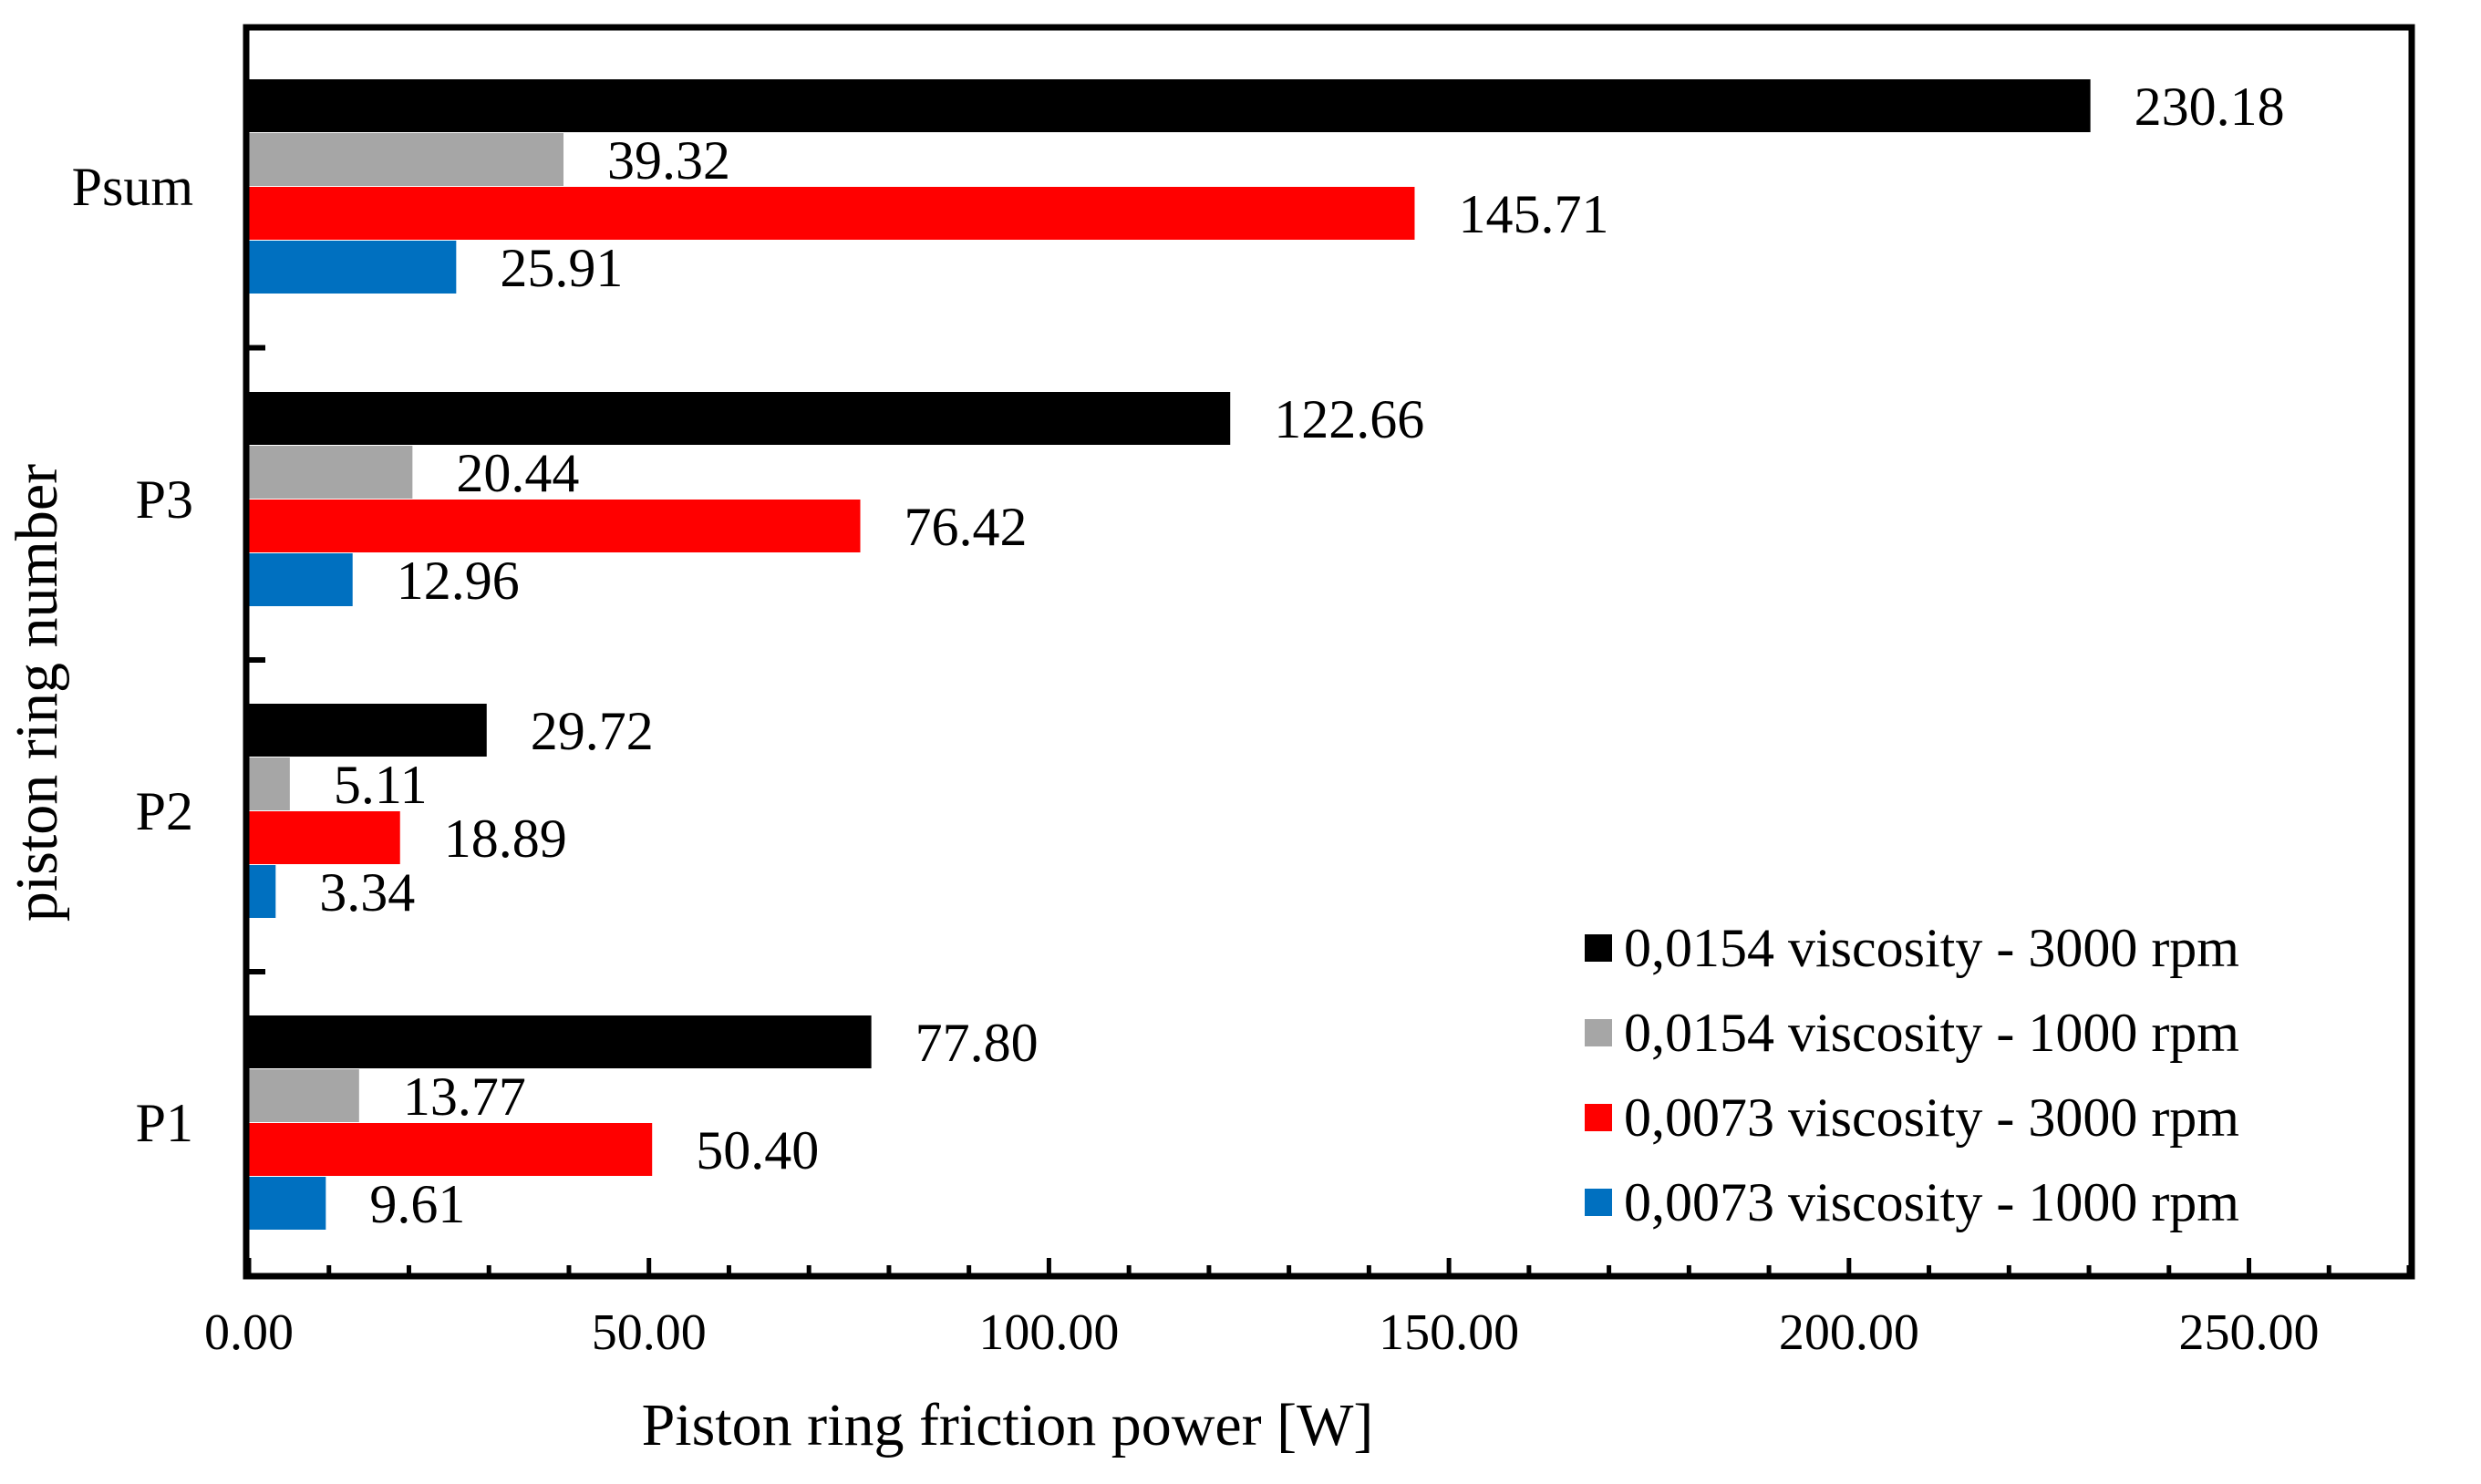 The height and width of the screenshot is (1484, 2481). Describe the element at coordinates (2210, 107) in the screenshot. I see `data-label-psum-series-1: 230.18` at that location.